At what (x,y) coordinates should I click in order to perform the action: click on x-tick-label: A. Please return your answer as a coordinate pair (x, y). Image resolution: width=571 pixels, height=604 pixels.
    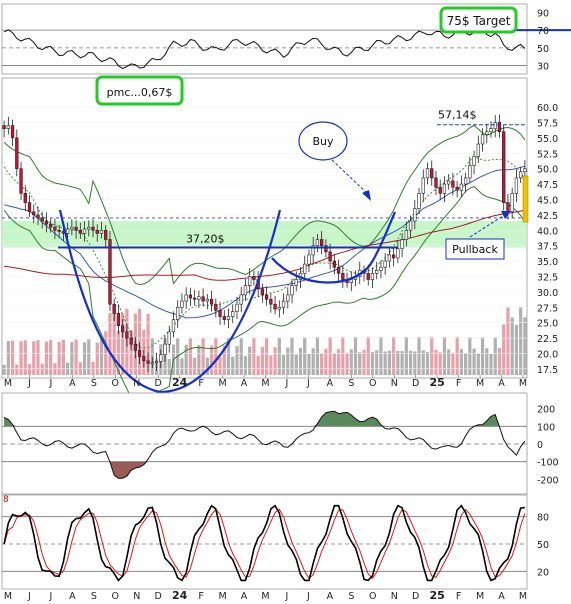
    Looking at the image, I should click on (72, 383).